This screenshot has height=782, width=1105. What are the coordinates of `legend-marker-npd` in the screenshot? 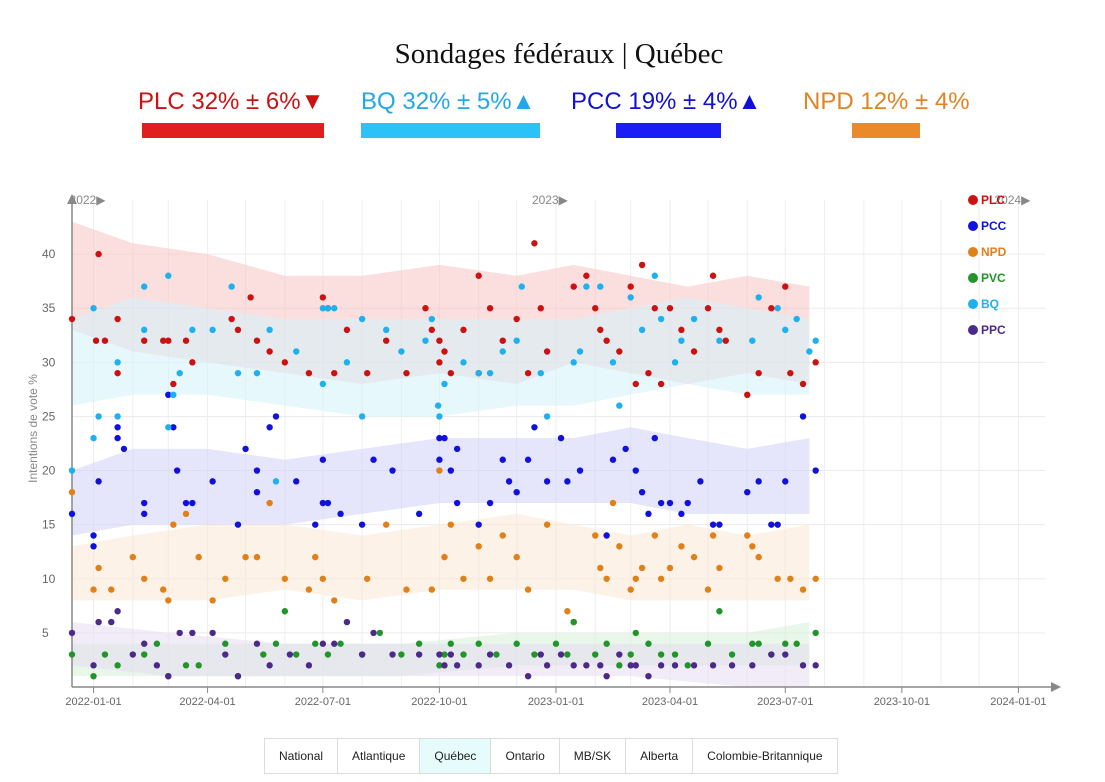 It's located at (973, 252).